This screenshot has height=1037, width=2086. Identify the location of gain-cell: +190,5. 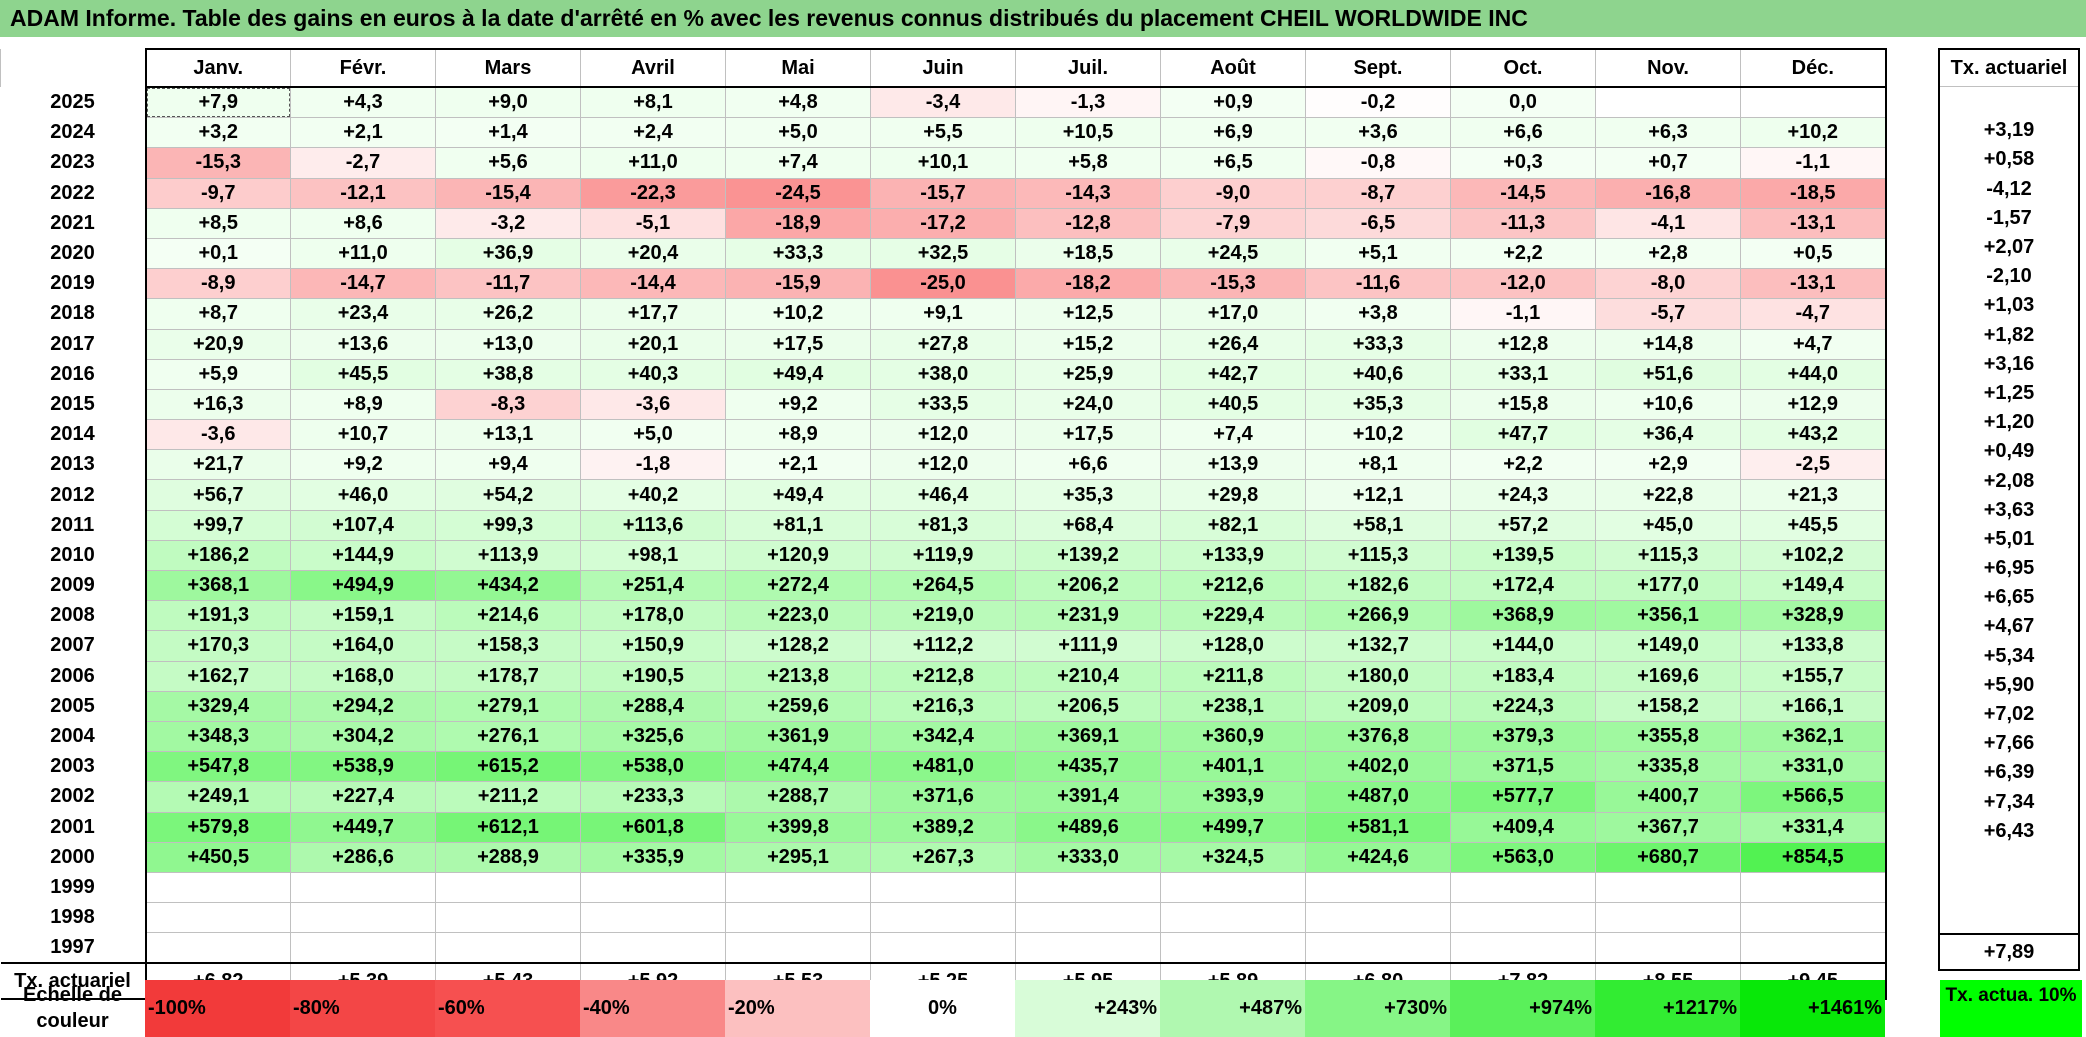
(653, 676).